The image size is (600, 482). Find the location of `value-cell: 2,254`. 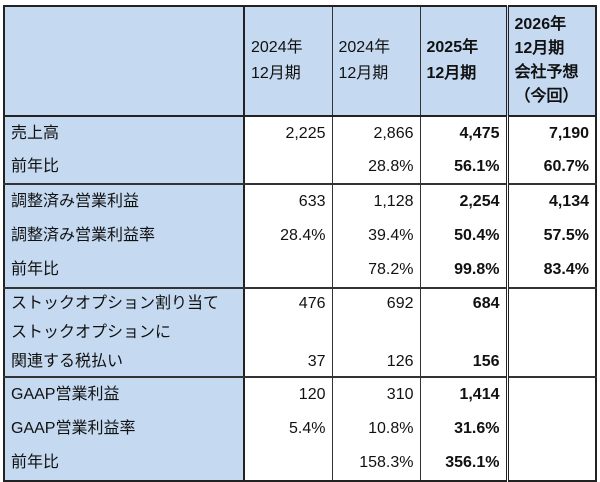

value-cell: 2,254 is located at coordinates (463, 201).